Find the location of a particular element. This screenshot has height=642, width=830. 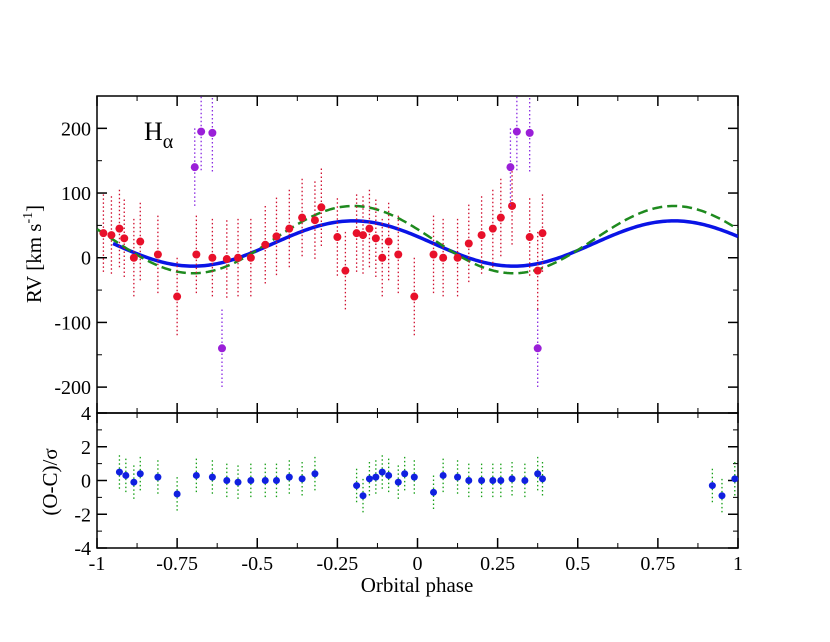

rv-tick-label: 100 is located at coordinates (76, 194).